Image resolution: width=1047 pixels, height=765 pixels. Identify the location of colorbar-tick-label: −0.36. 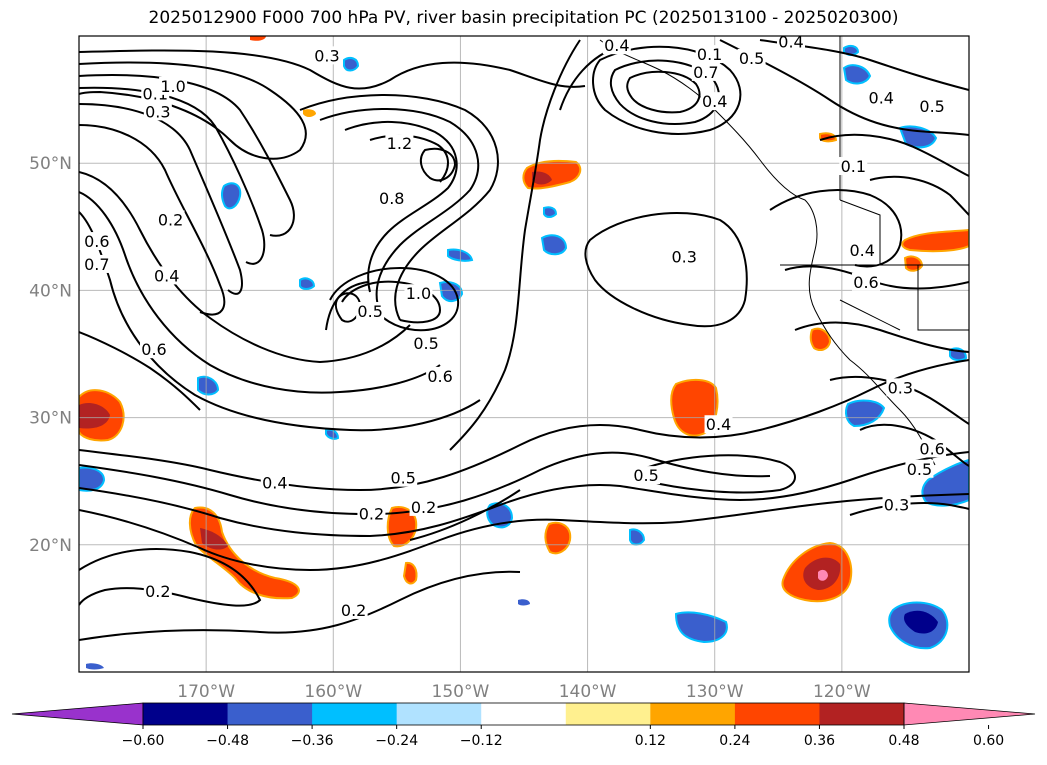
(312, 741).